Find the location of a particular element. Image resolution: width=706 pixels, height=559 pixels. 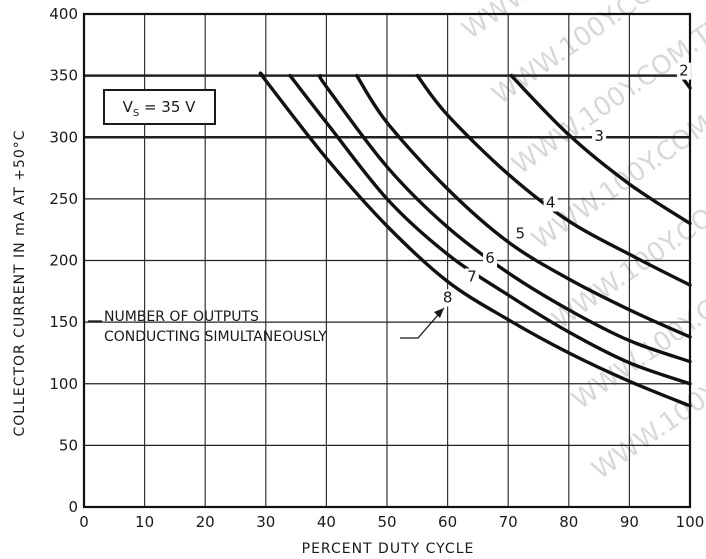

annotation-arrowhead is located at coordinates (439, 313).